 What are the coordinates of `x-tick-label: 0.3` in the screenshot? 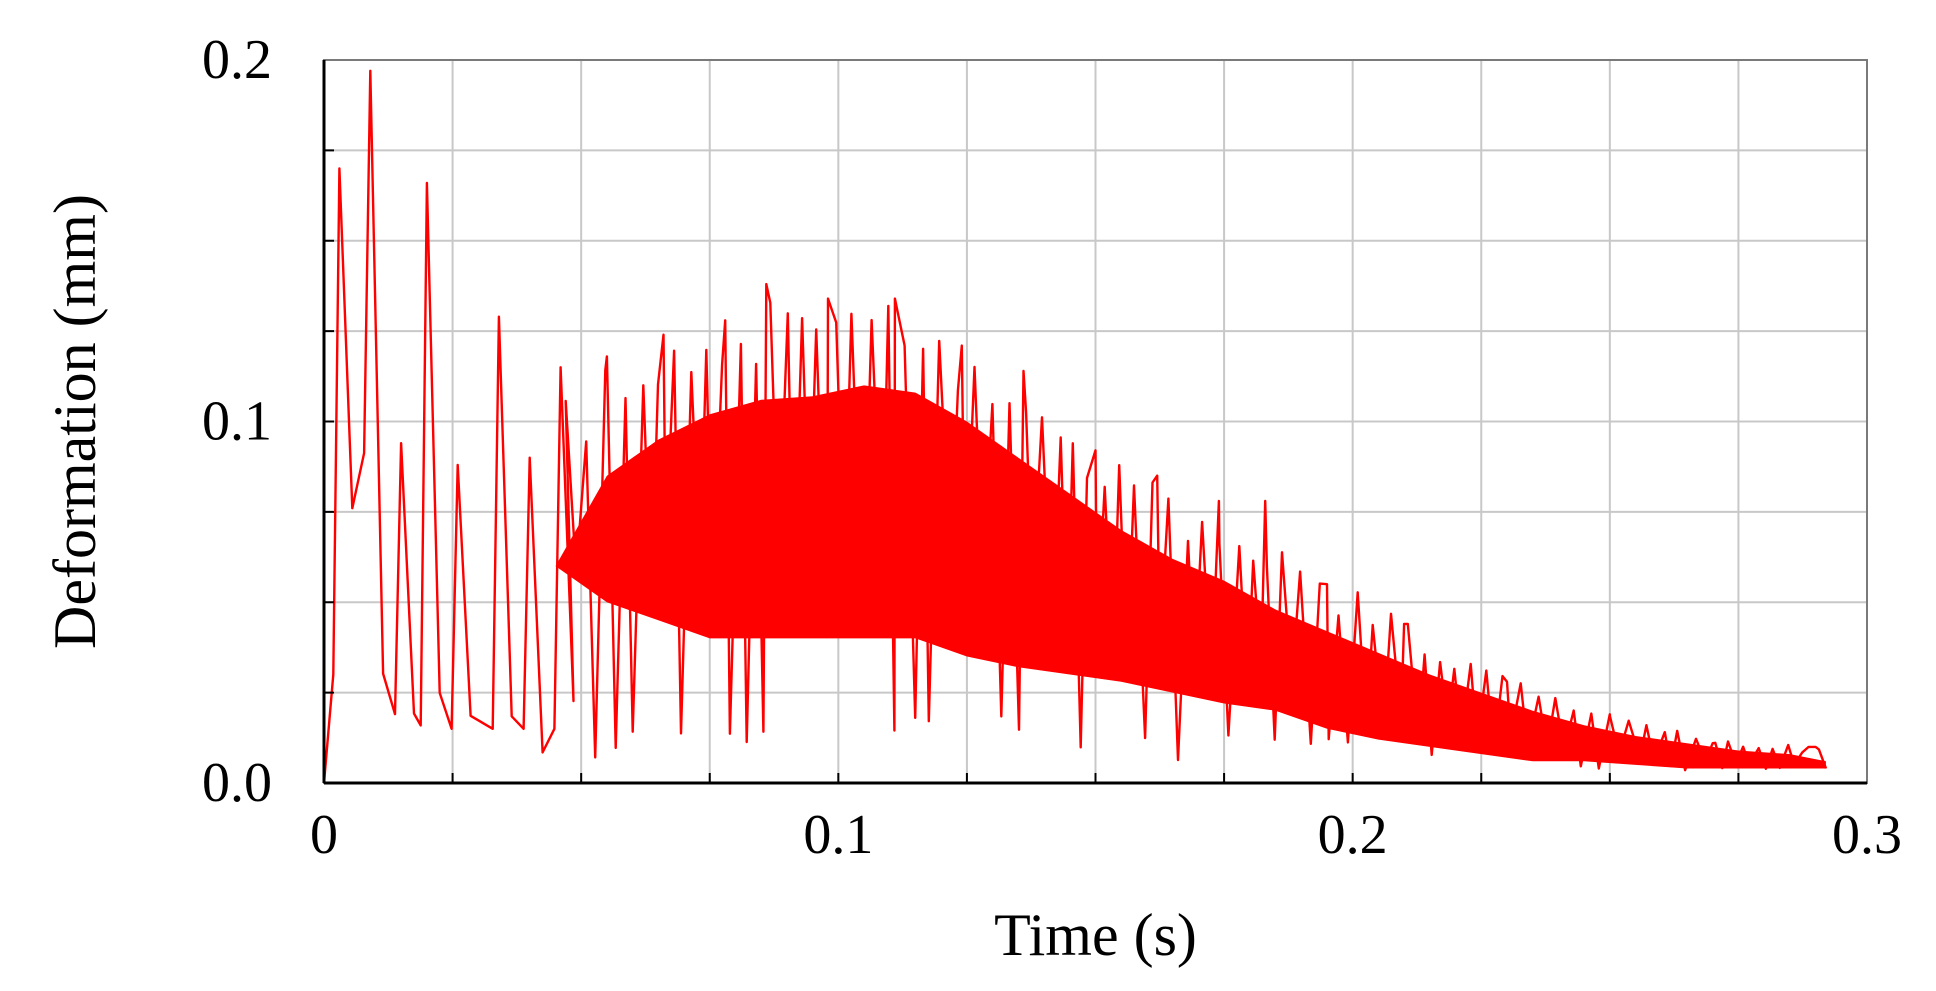 It's located at (1867, 835).